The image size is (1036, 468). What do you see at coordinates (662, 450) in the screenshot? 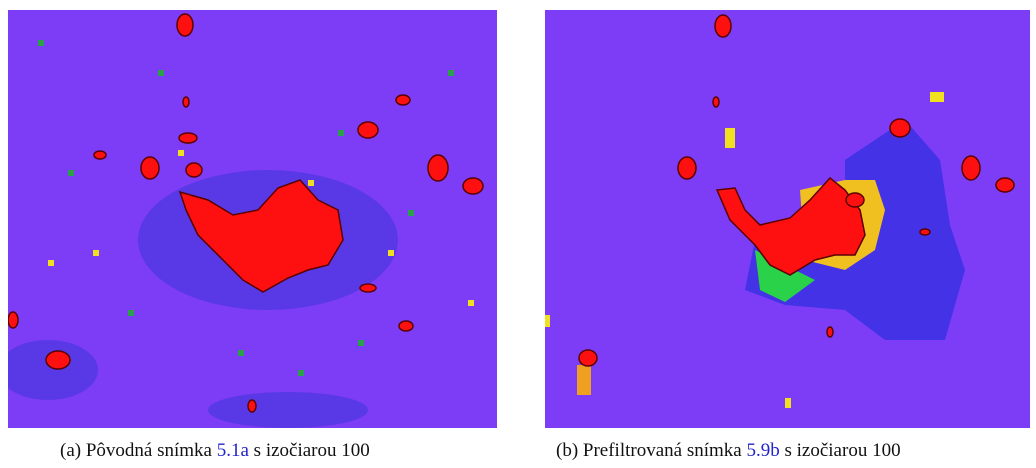
I see `caption-text: Prefiltrovaná snímka` at bounding box center [662, 450].